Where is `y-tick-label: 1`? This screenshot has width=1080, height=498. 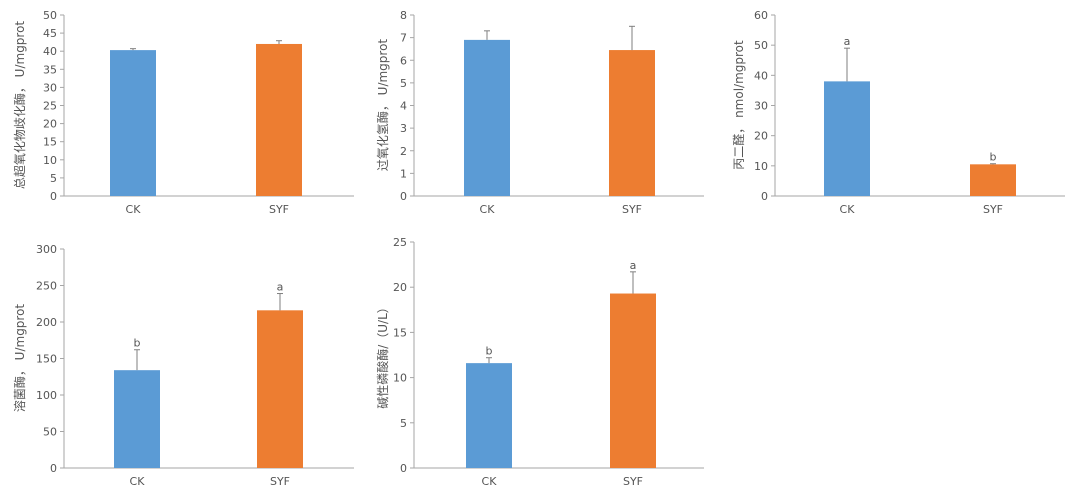
y-tick-label: 1 is located at coordinates (403, 173).